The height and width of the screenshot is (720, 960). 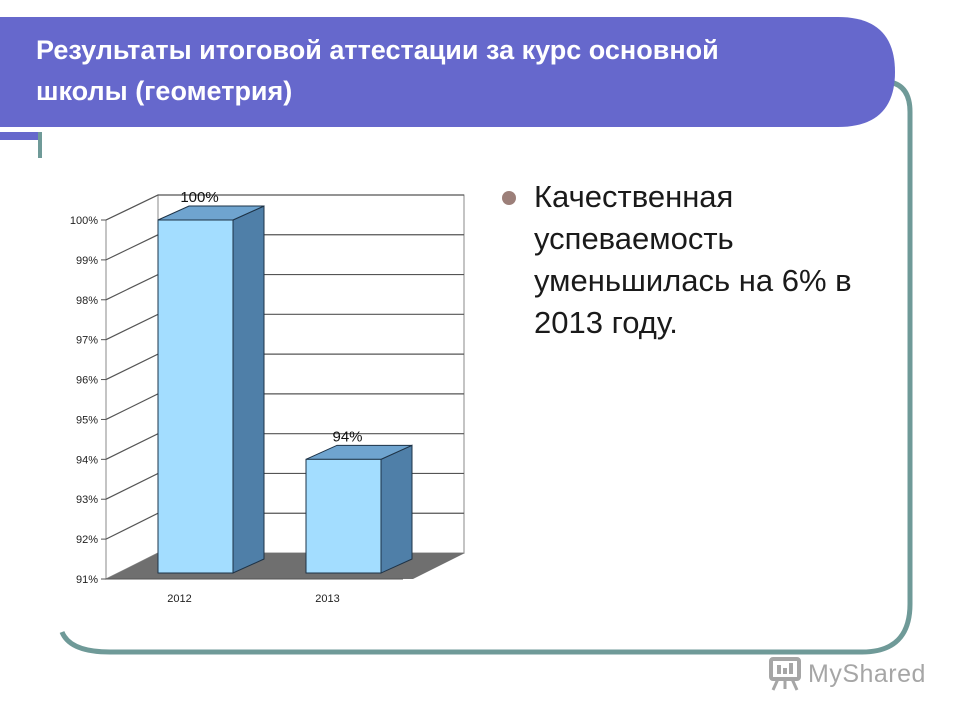 What do you see at coordinates (40, 145) in the screenshot?
I see `frame-tick` at bounding box center [40, 145].